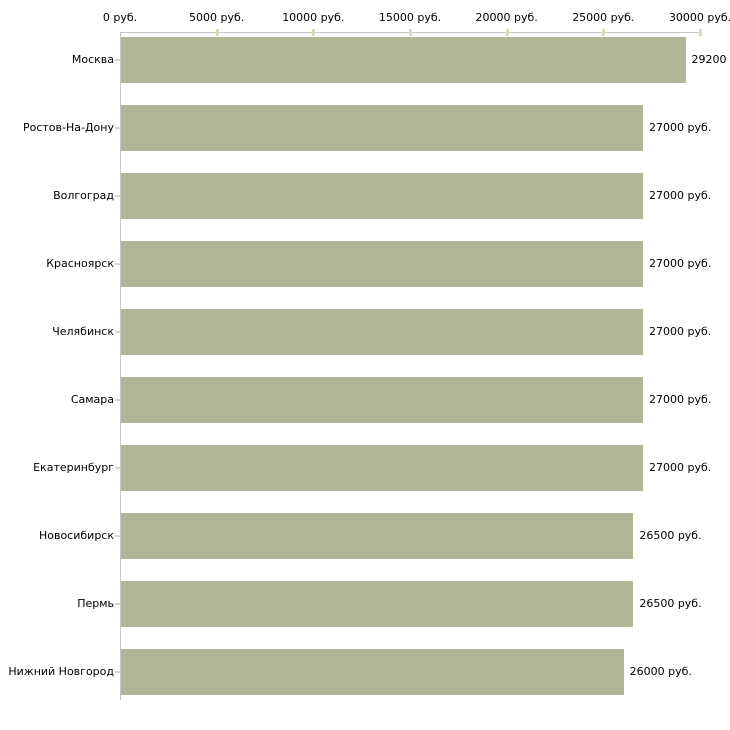 Image resolution: width=730 pixels, height=730 pixels. Describe the element at coordinates (603, 17) in the screenshot. I see `x-axis-tick-label: 25000 руб.` at that location.